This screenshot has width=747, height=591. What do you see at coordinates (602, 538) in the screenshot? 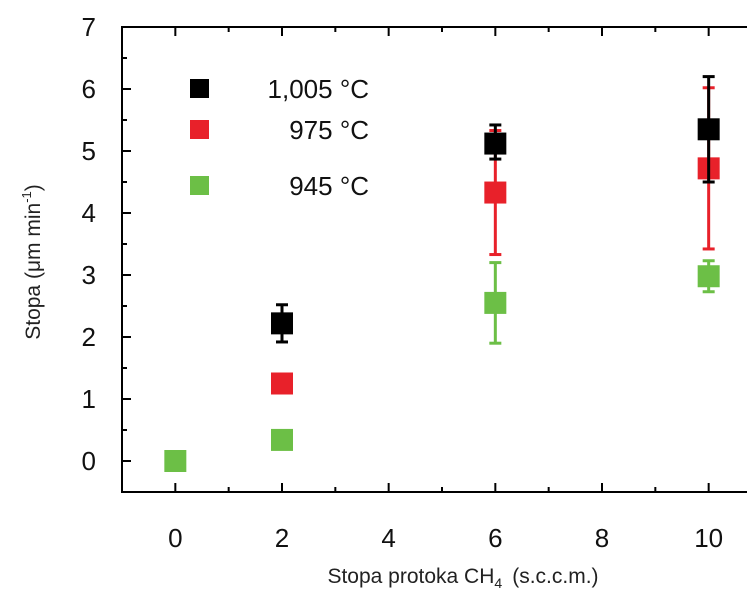
I see `x-tick-label: 8` at bounding box center [602, 538].